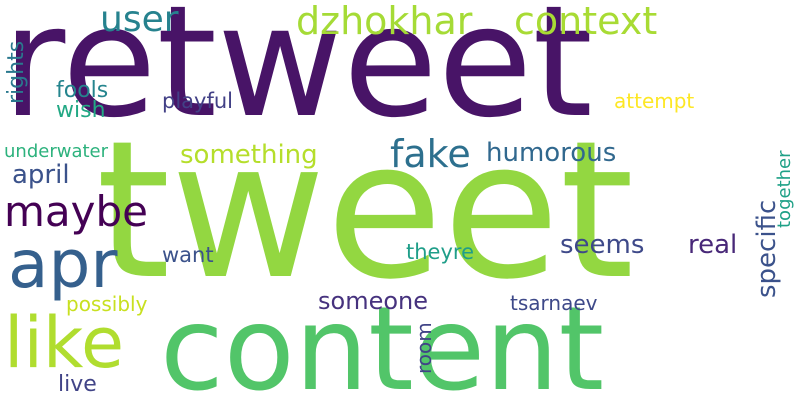  Describe the element at coordinates (77, 384) in the screenshot. I see `word-live: live` at that location.